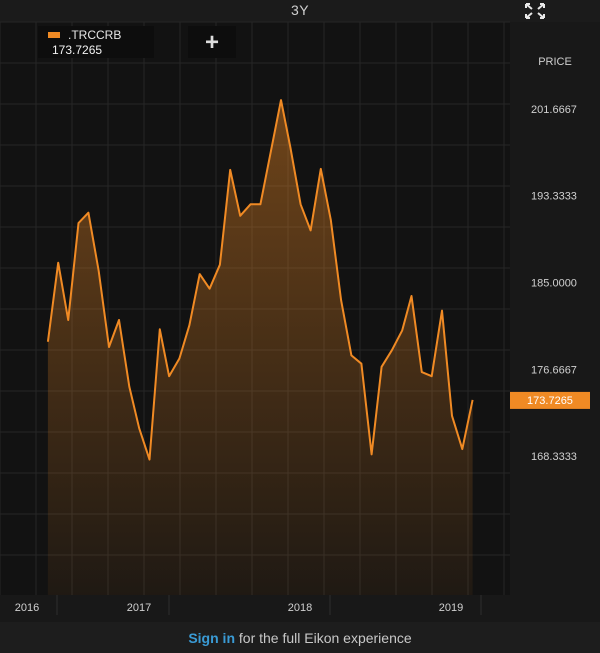  I want to click on signin-banner: Sign in for the full Eikon experience, so click(300, 638).